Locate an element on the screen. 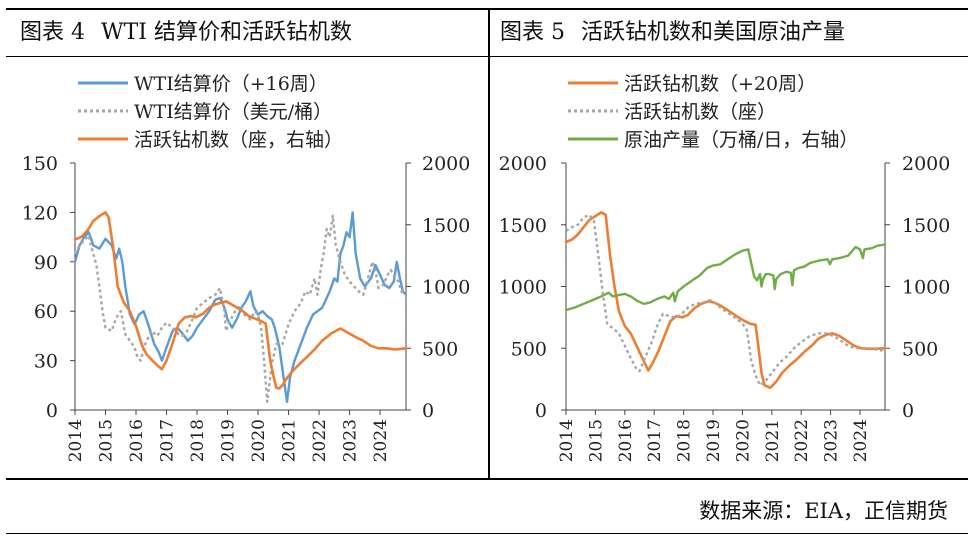 The height and width of the screenshot is (545, 974). chart1-xtick-label: 2014 is located at coordinates (76, 440).